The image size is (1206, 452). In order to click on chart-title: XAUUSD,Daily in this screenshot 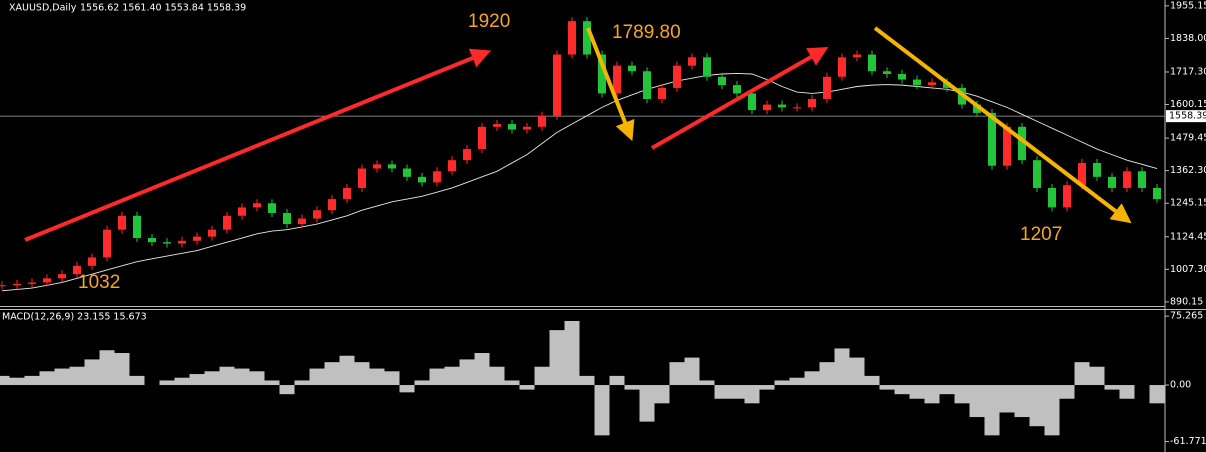, I will do `click(43, 8)`.